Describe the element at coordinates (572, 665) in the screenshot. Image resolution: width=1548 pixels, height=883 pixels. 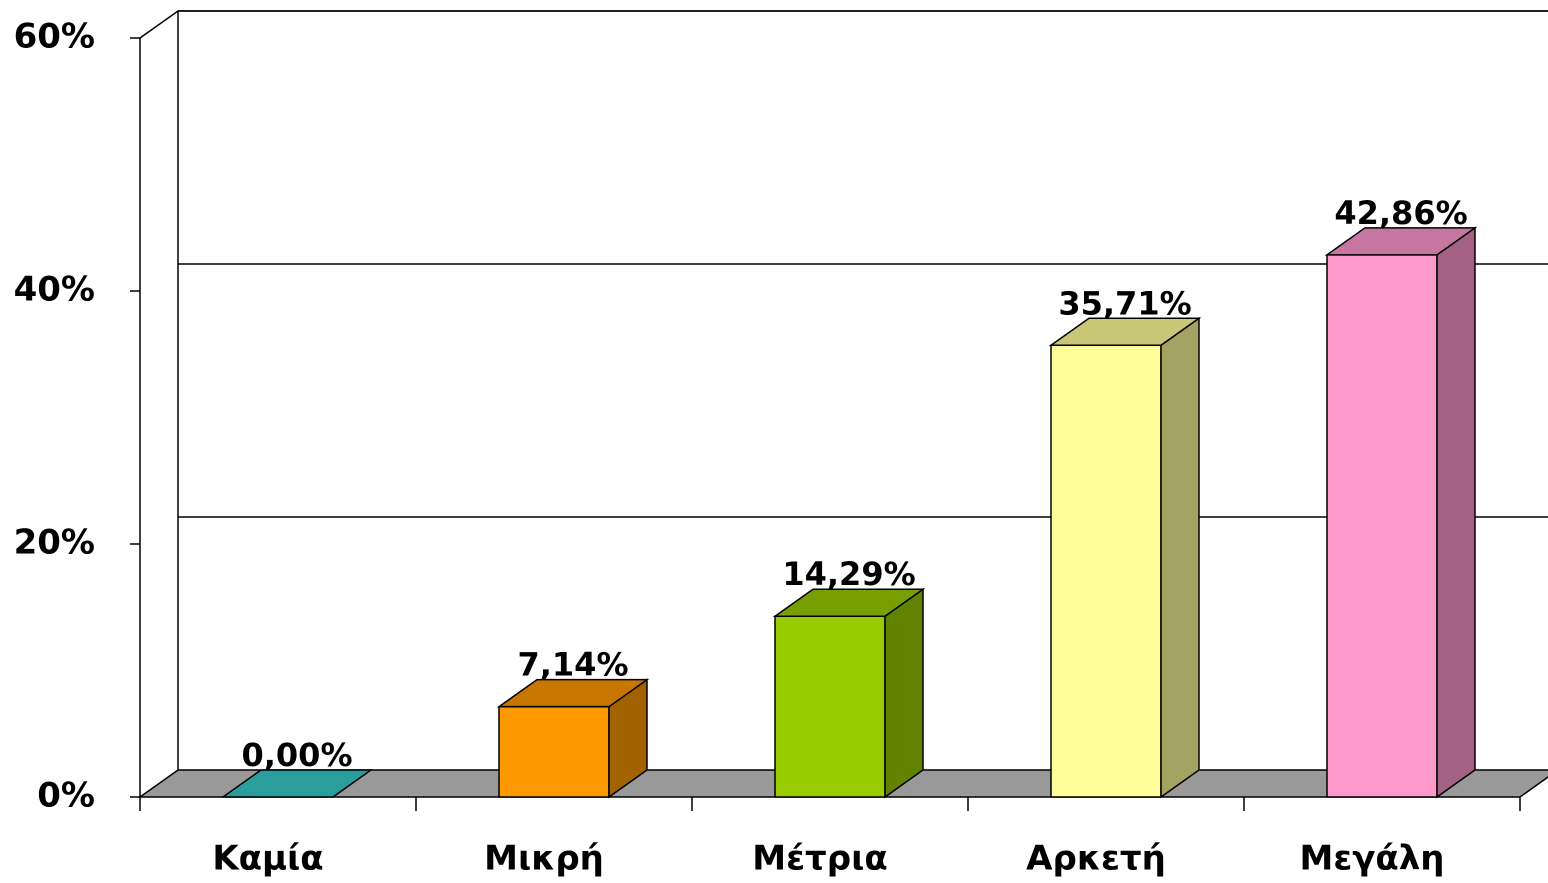
I see `value-label: 7,14%` at that location.